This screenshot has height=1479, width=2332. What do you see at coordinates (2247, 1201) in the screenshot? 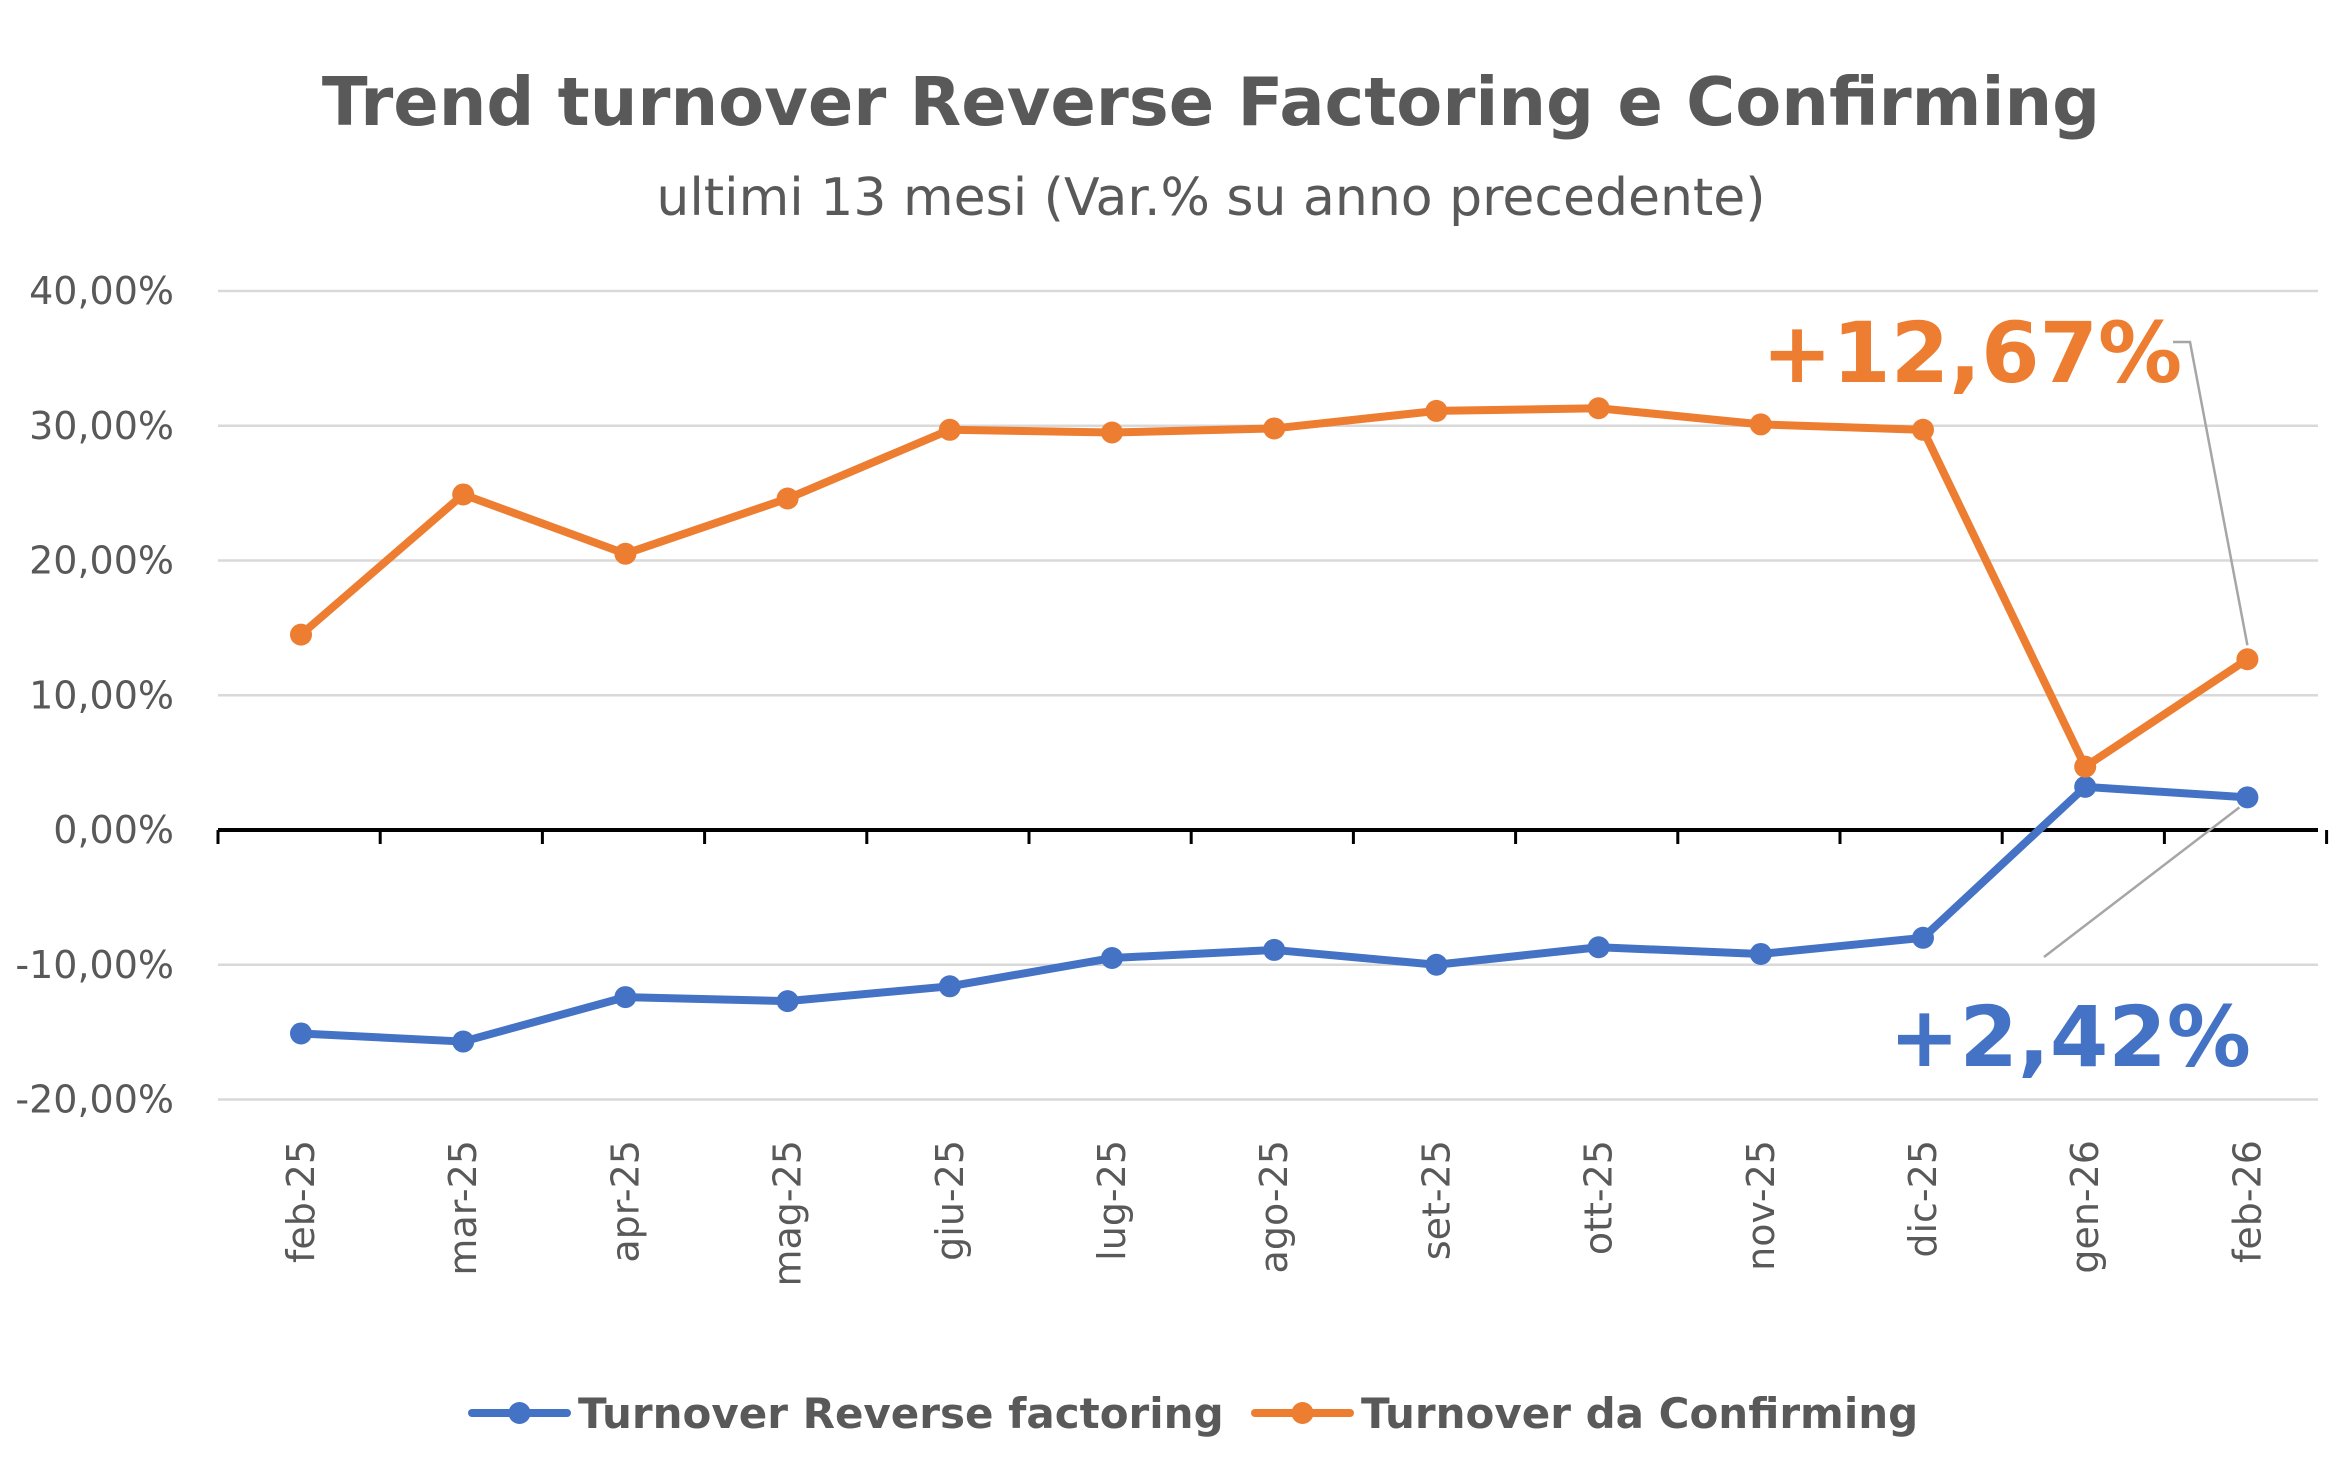
I see `x-tick-label: feb-26` at bounding box center [2247, 1201].